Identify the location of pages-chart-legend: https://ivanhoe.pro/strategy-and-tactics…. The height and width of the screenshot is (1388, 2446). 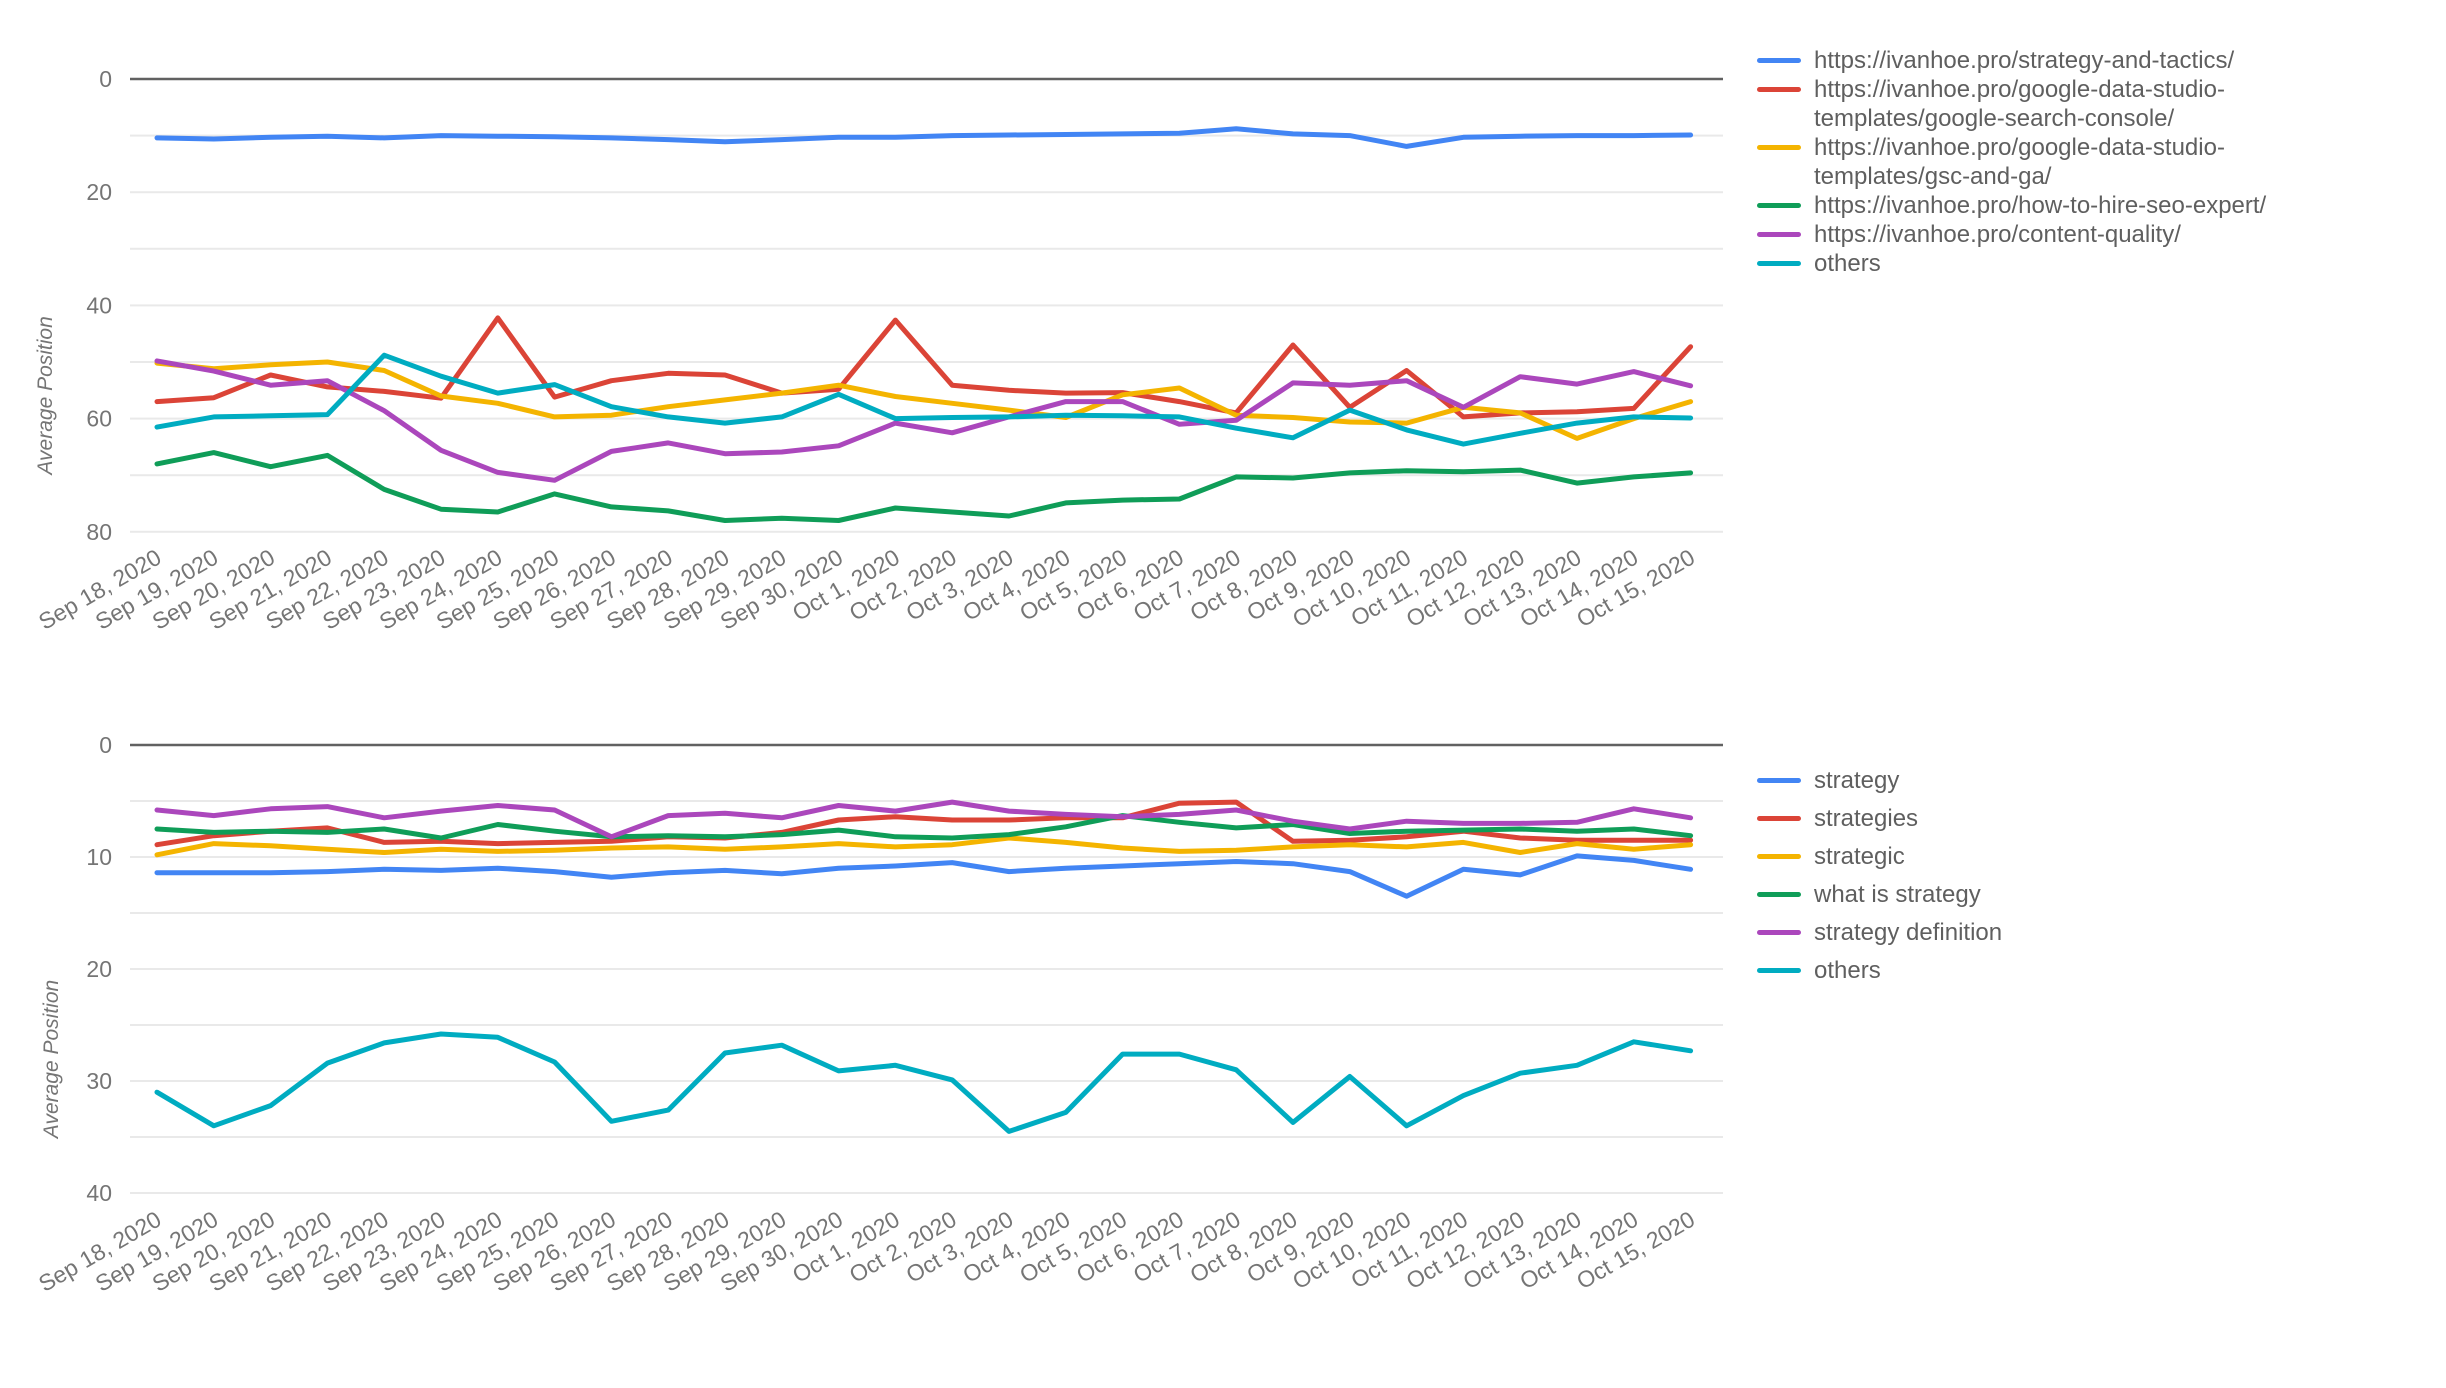
(2027, 162).